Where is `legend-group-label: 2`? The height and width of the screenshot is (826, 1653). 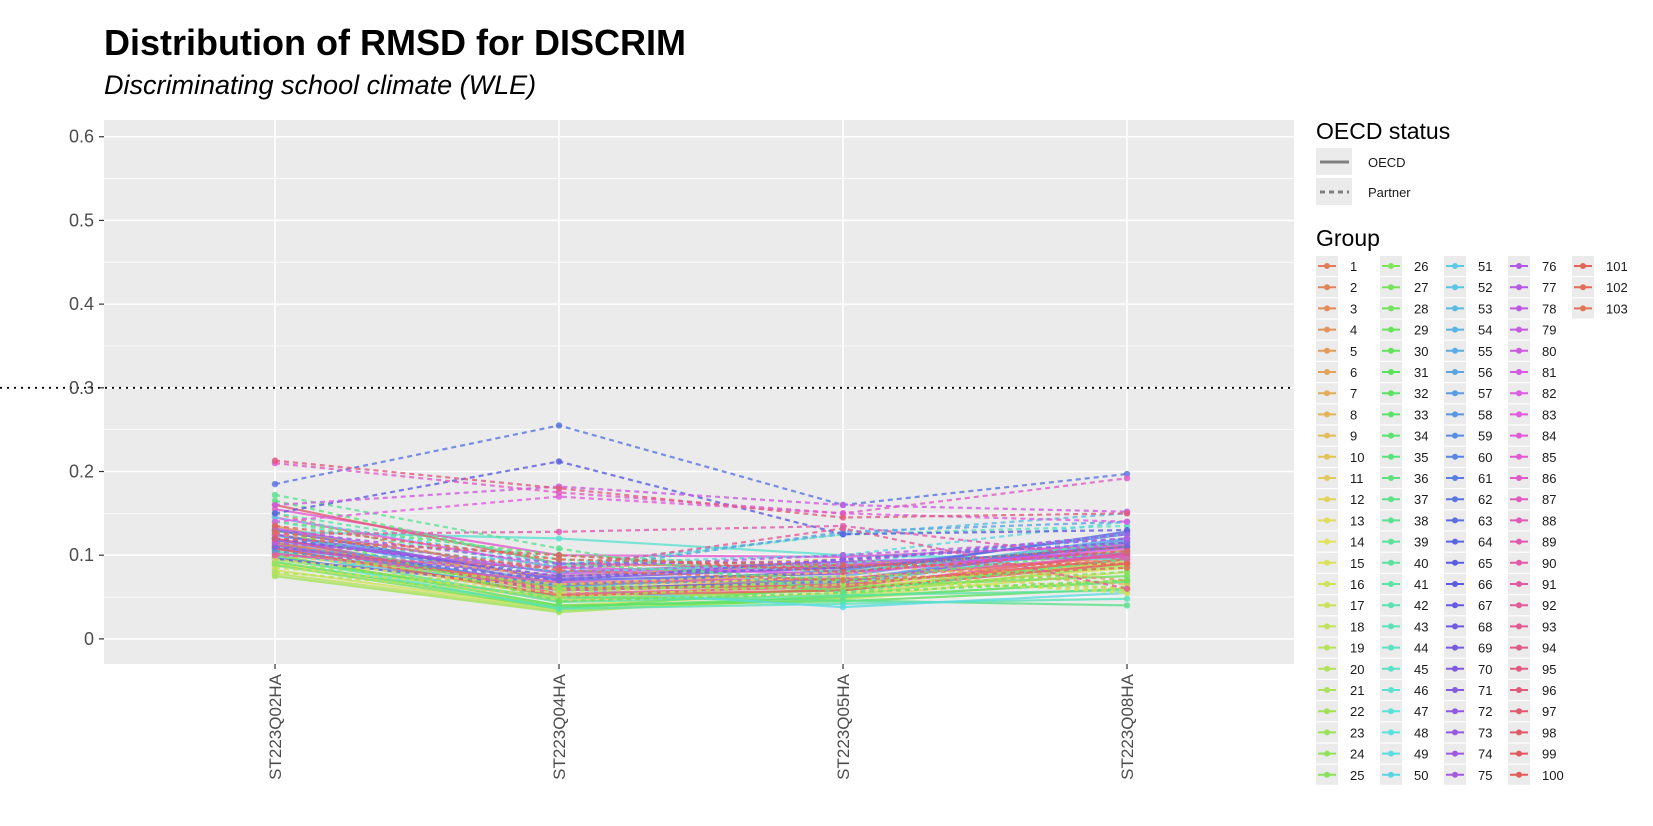 legend-group-label: 2 is located at coordinates (1353, 287).